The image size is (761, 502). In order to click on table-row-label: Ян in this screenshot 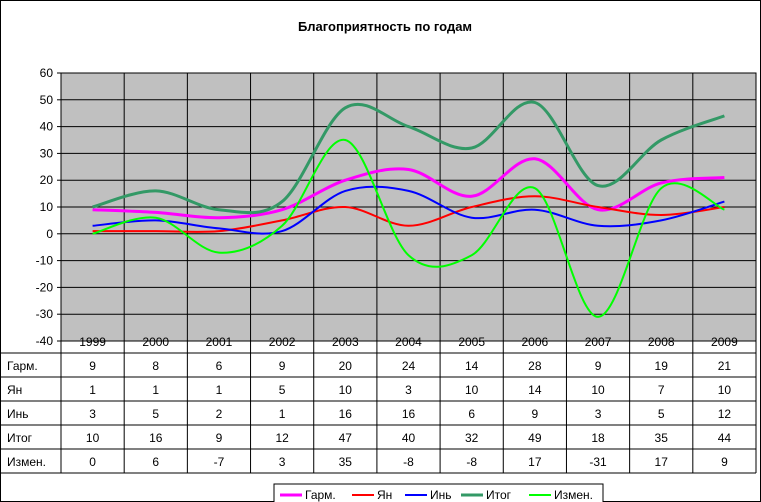, I will do `click(14, 390)`.